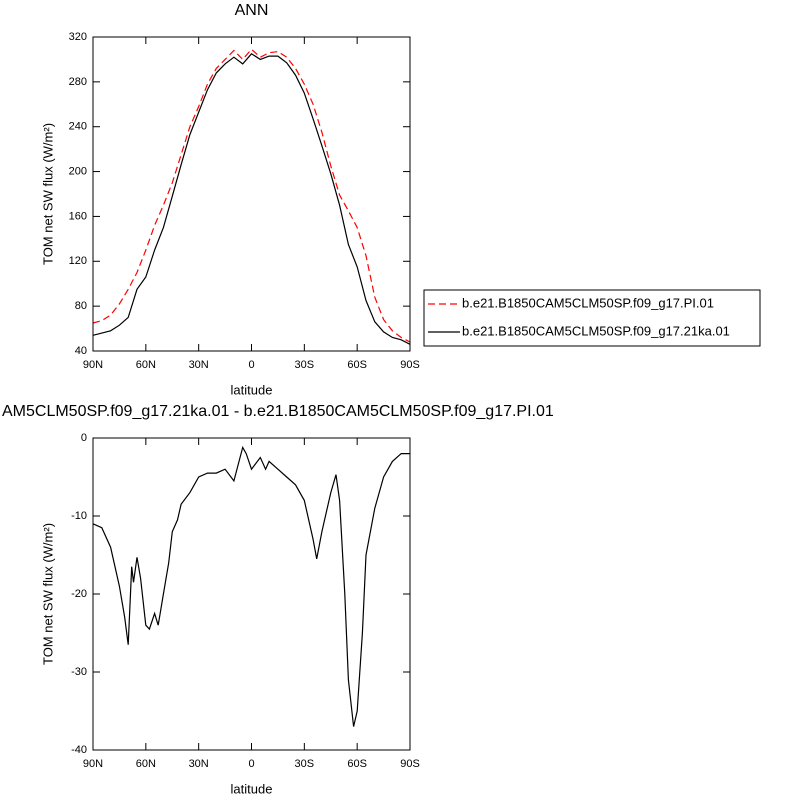 This screenshot has width=800, height=800. Describe the element at coordinates (79, 750) in the screenshot. I see `y-tick-label: -40` at that location.